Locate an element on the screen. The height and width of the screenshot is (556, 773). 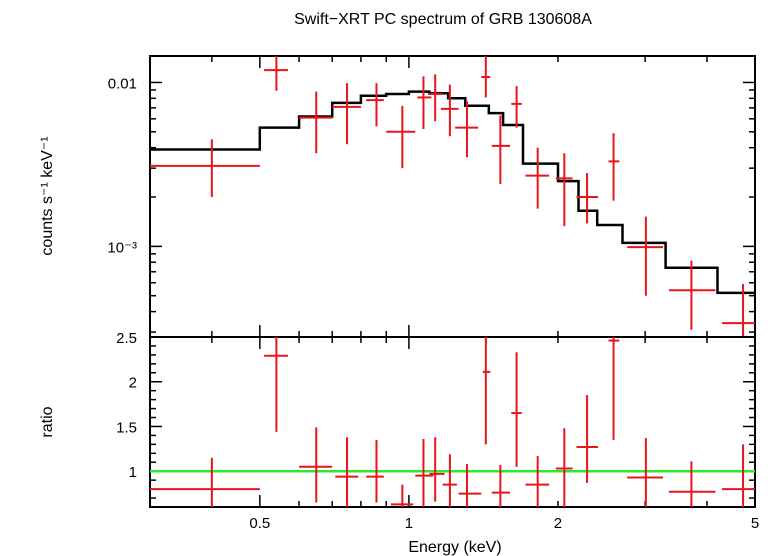
x-axis-label: Energy (keV) is located at coordinates (454, 547).